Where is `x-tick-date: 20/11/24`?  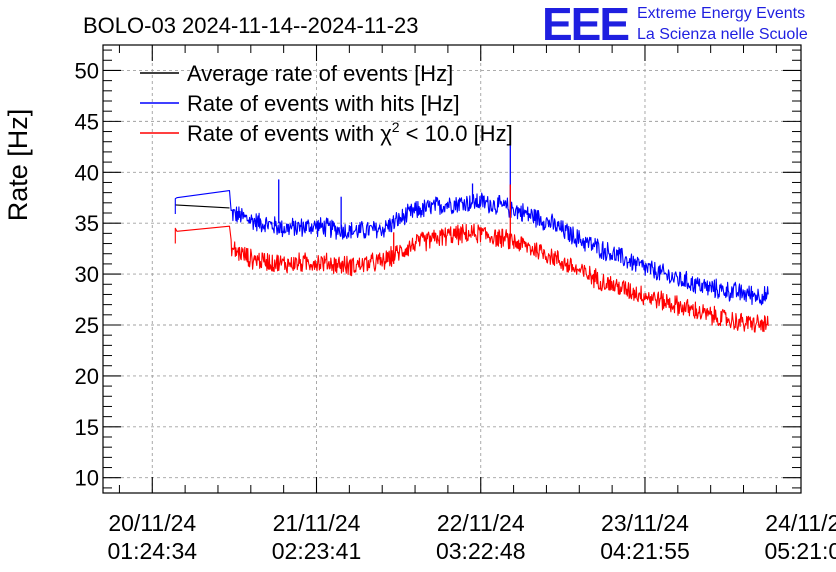 x-tick-date: 20/11/24 is located at coordinates (152, 523).